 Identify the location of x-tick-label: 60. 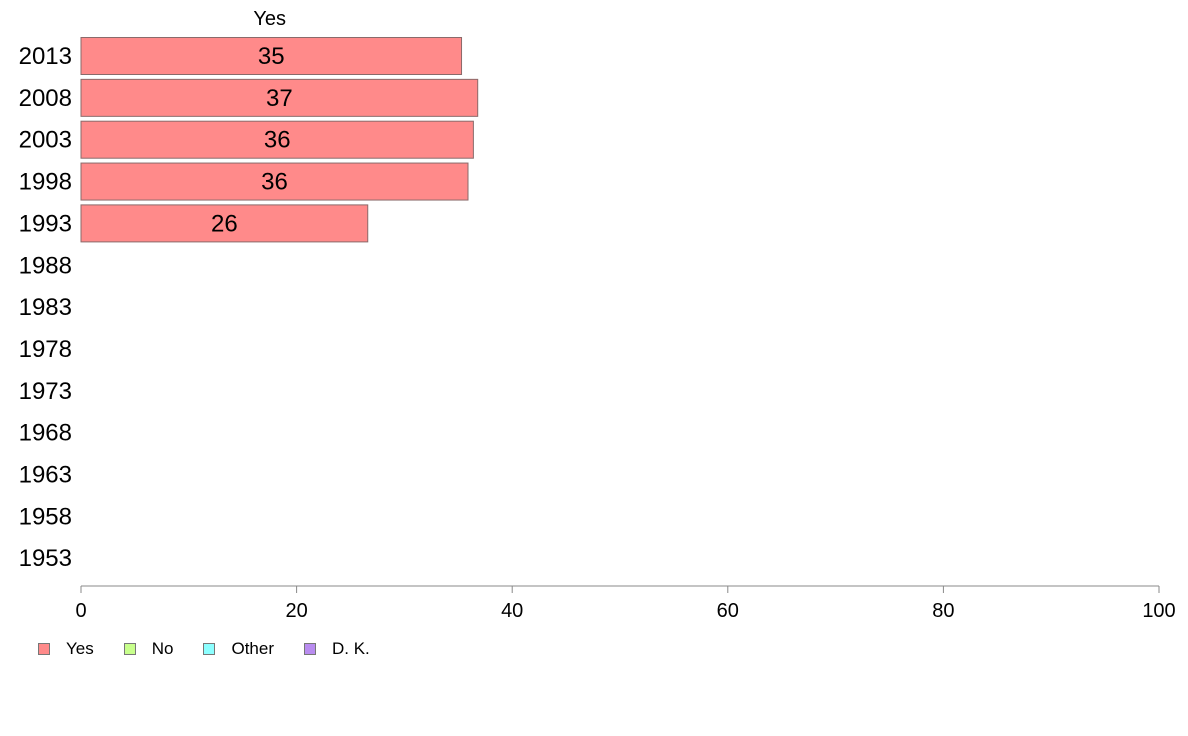
(728, 611).